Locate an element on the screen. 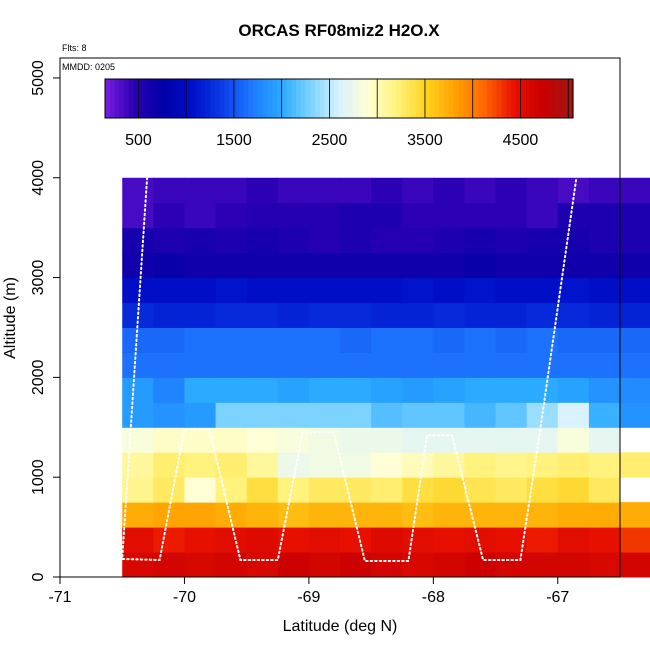 The width and height of the screenshot is (650, 650). x-tick-label: -71 is located at coordinates (59, 597).